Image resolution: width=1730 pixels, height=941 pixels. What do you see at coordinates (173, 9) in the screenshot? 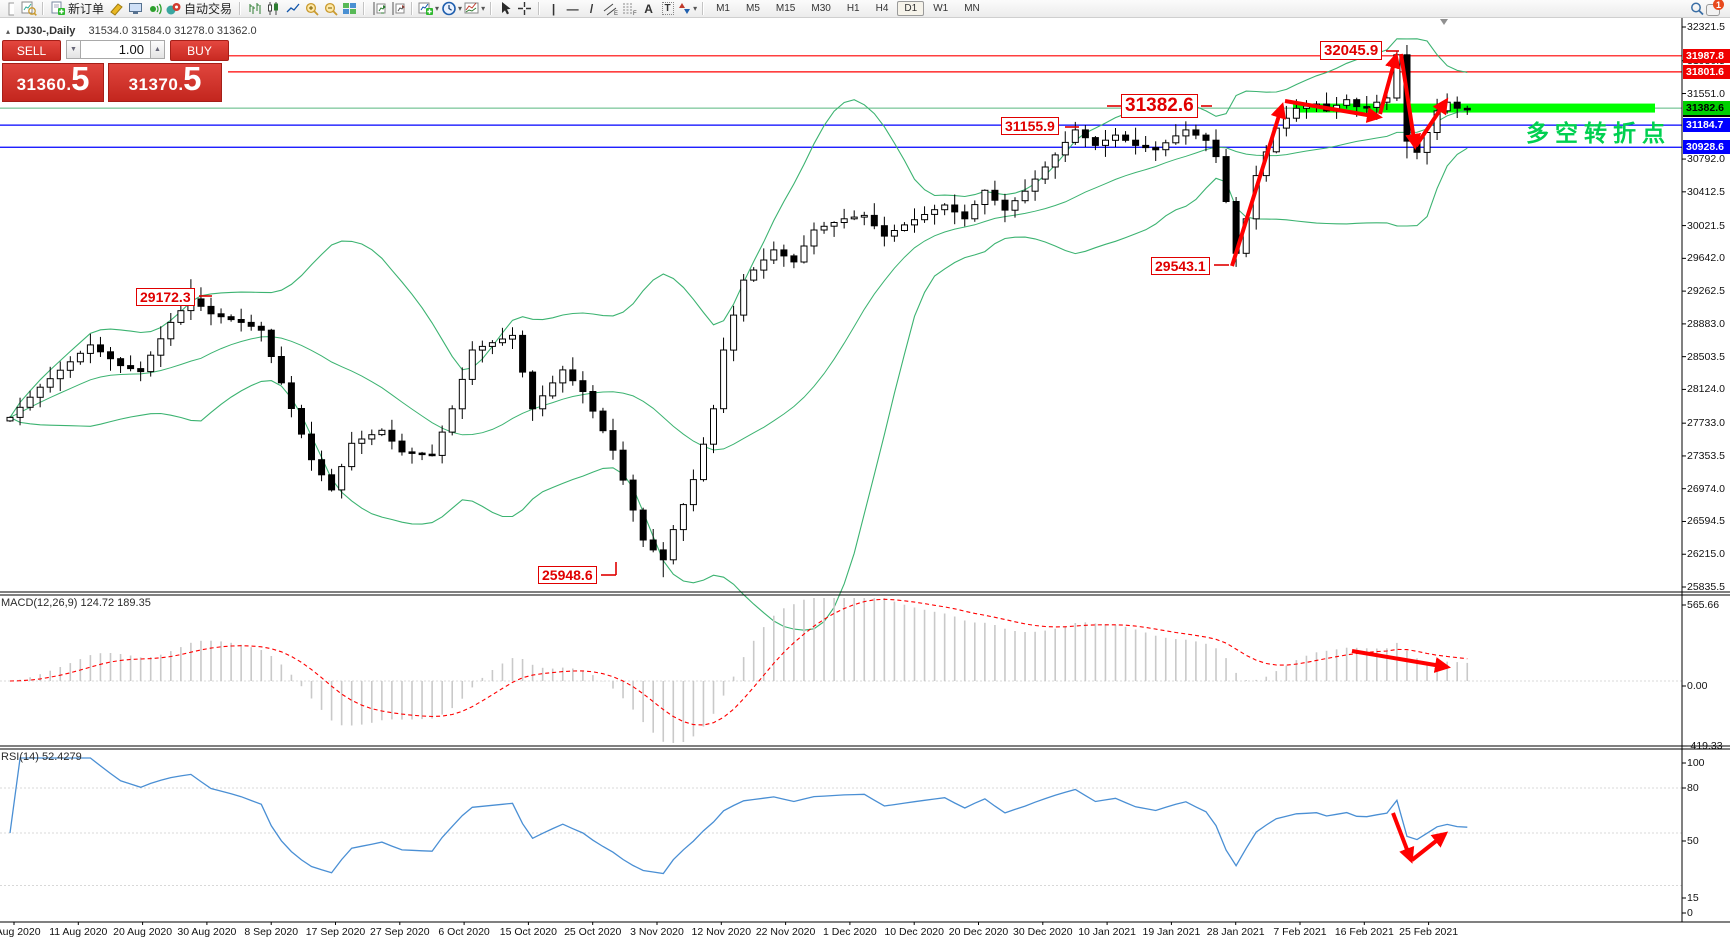
I see `auto-trading-icon` at bounding box center [173, 9].